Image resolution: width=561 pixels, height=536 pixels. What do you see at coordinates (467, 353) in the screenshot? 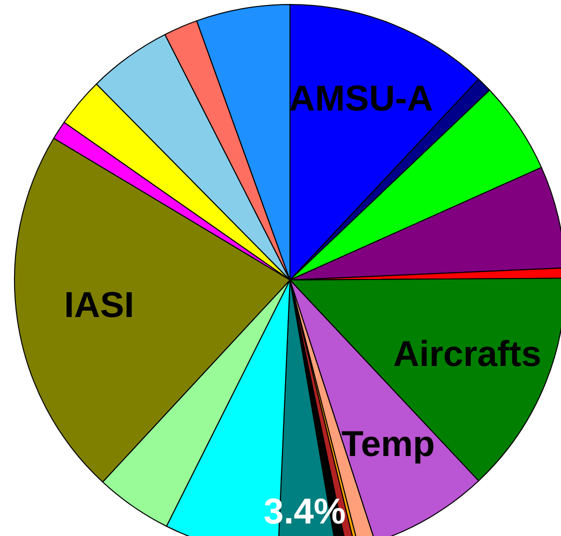
I see `slice-label: Aircrafts` at bounding box center [467, 353].